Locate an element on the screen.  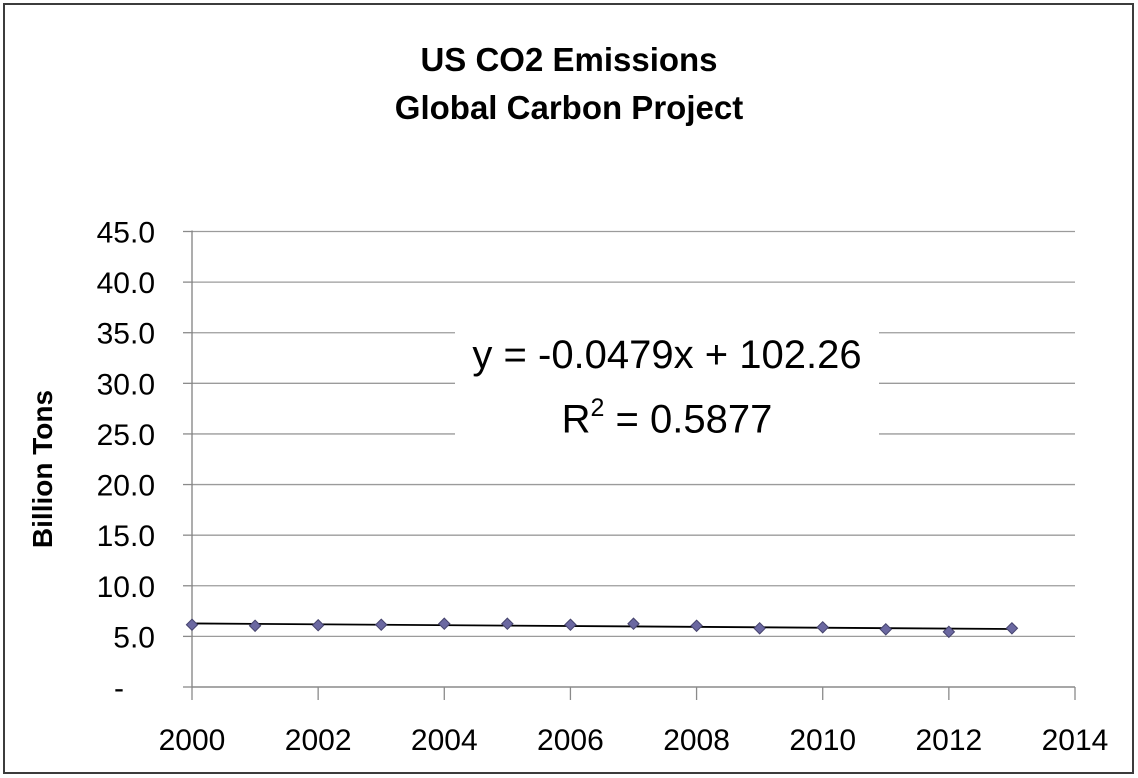
y-axis-title: Billion Tons is located at coordinates (42, 469).